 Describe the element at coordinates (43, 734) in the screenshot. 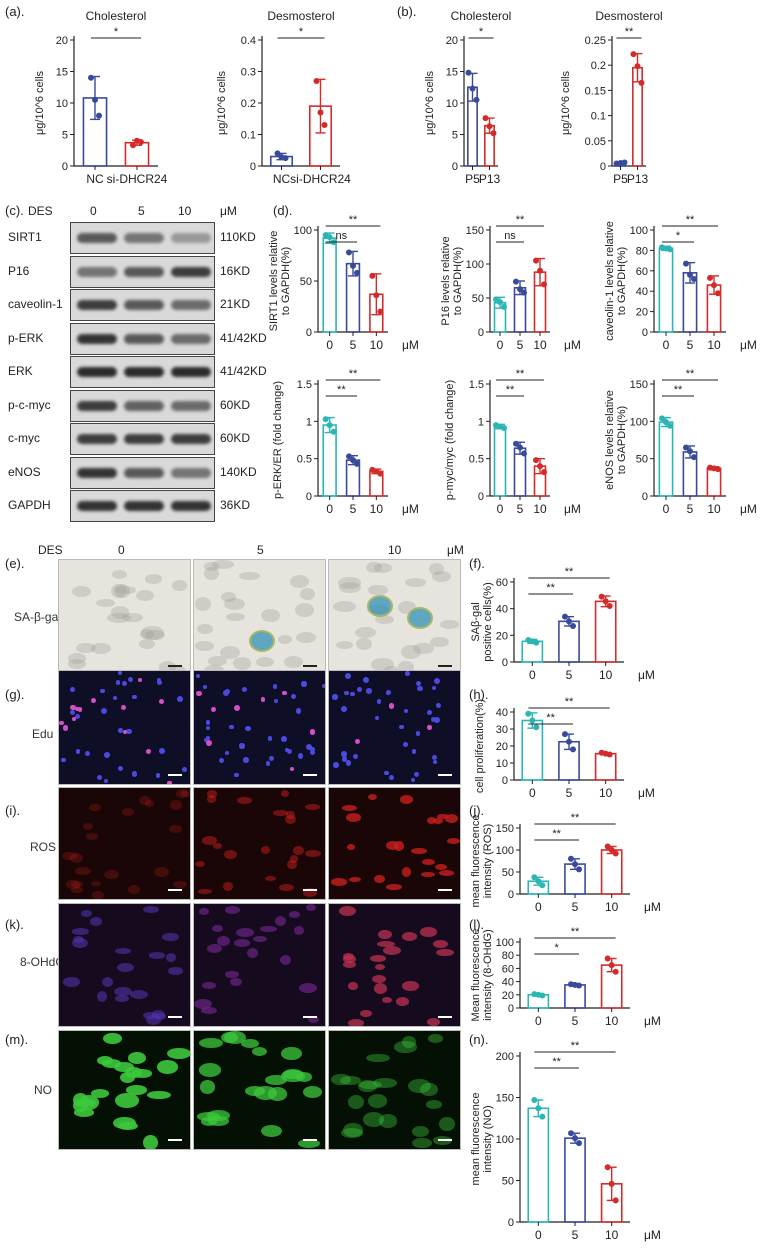

I see `row-label-edu: Edu` at that location.